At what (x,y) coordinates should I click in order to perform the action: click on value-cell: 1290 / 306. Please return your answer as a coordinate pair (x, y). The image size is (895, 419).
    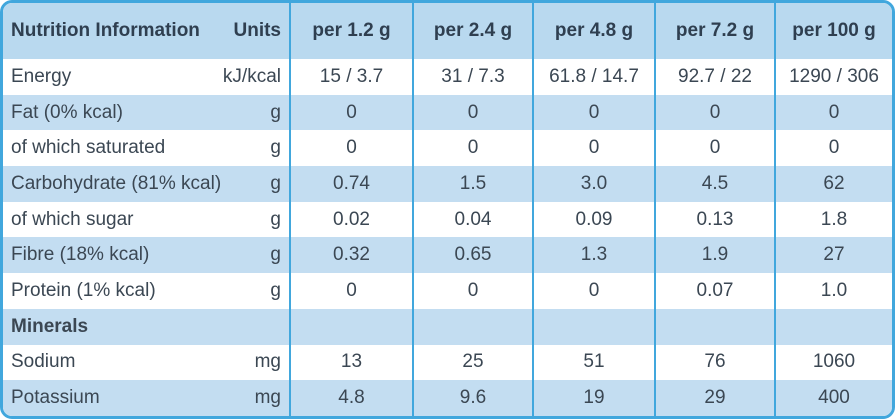
    Looking at the image, I should click on (833, 77).